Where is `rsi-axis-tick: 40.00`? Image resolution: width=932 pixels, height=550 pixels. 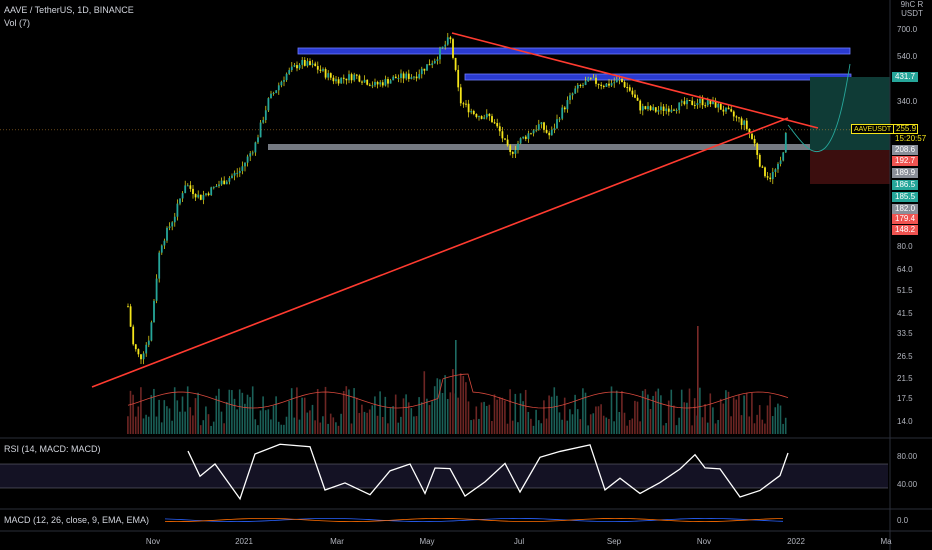 rsi-axis-tick: 40.00 is located at coordinates (907, 484).